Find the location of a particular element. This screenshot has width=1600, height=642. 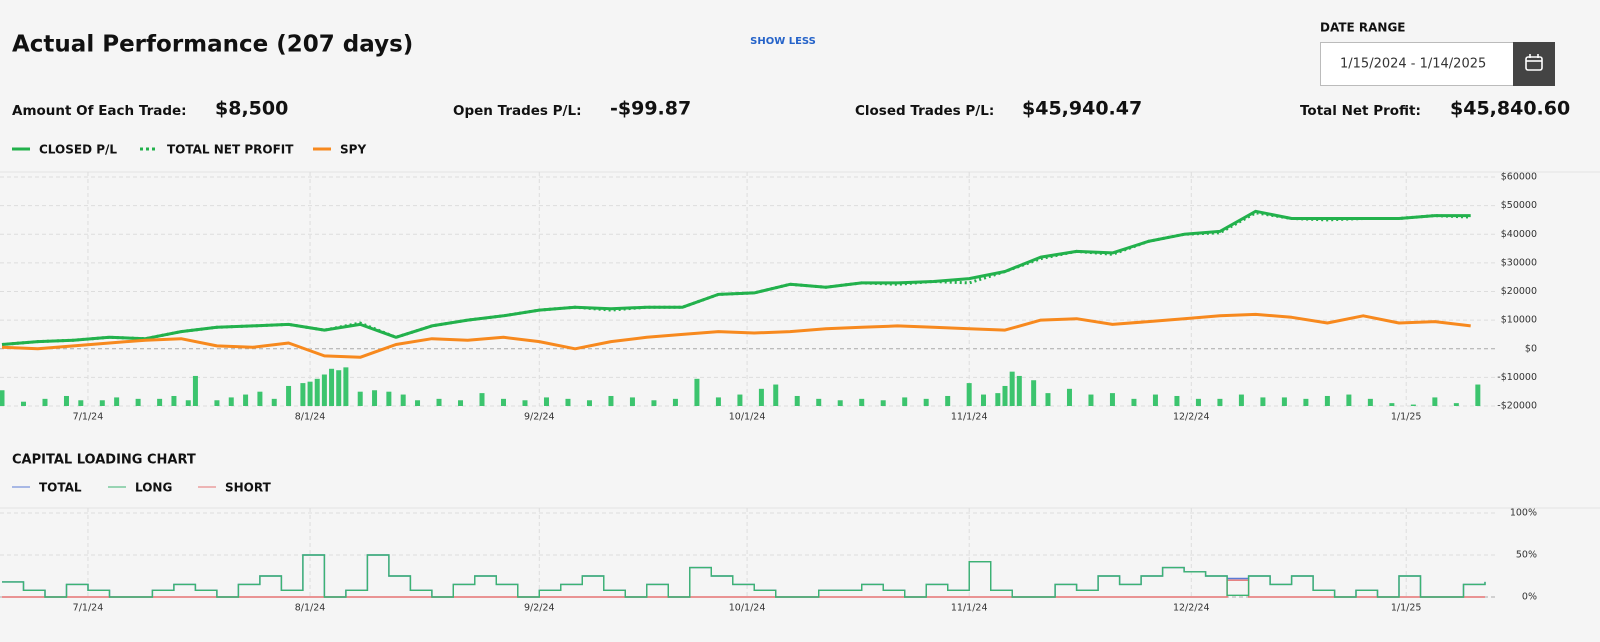

y-tick-label: 100% is located at coordinates (1523, 513).